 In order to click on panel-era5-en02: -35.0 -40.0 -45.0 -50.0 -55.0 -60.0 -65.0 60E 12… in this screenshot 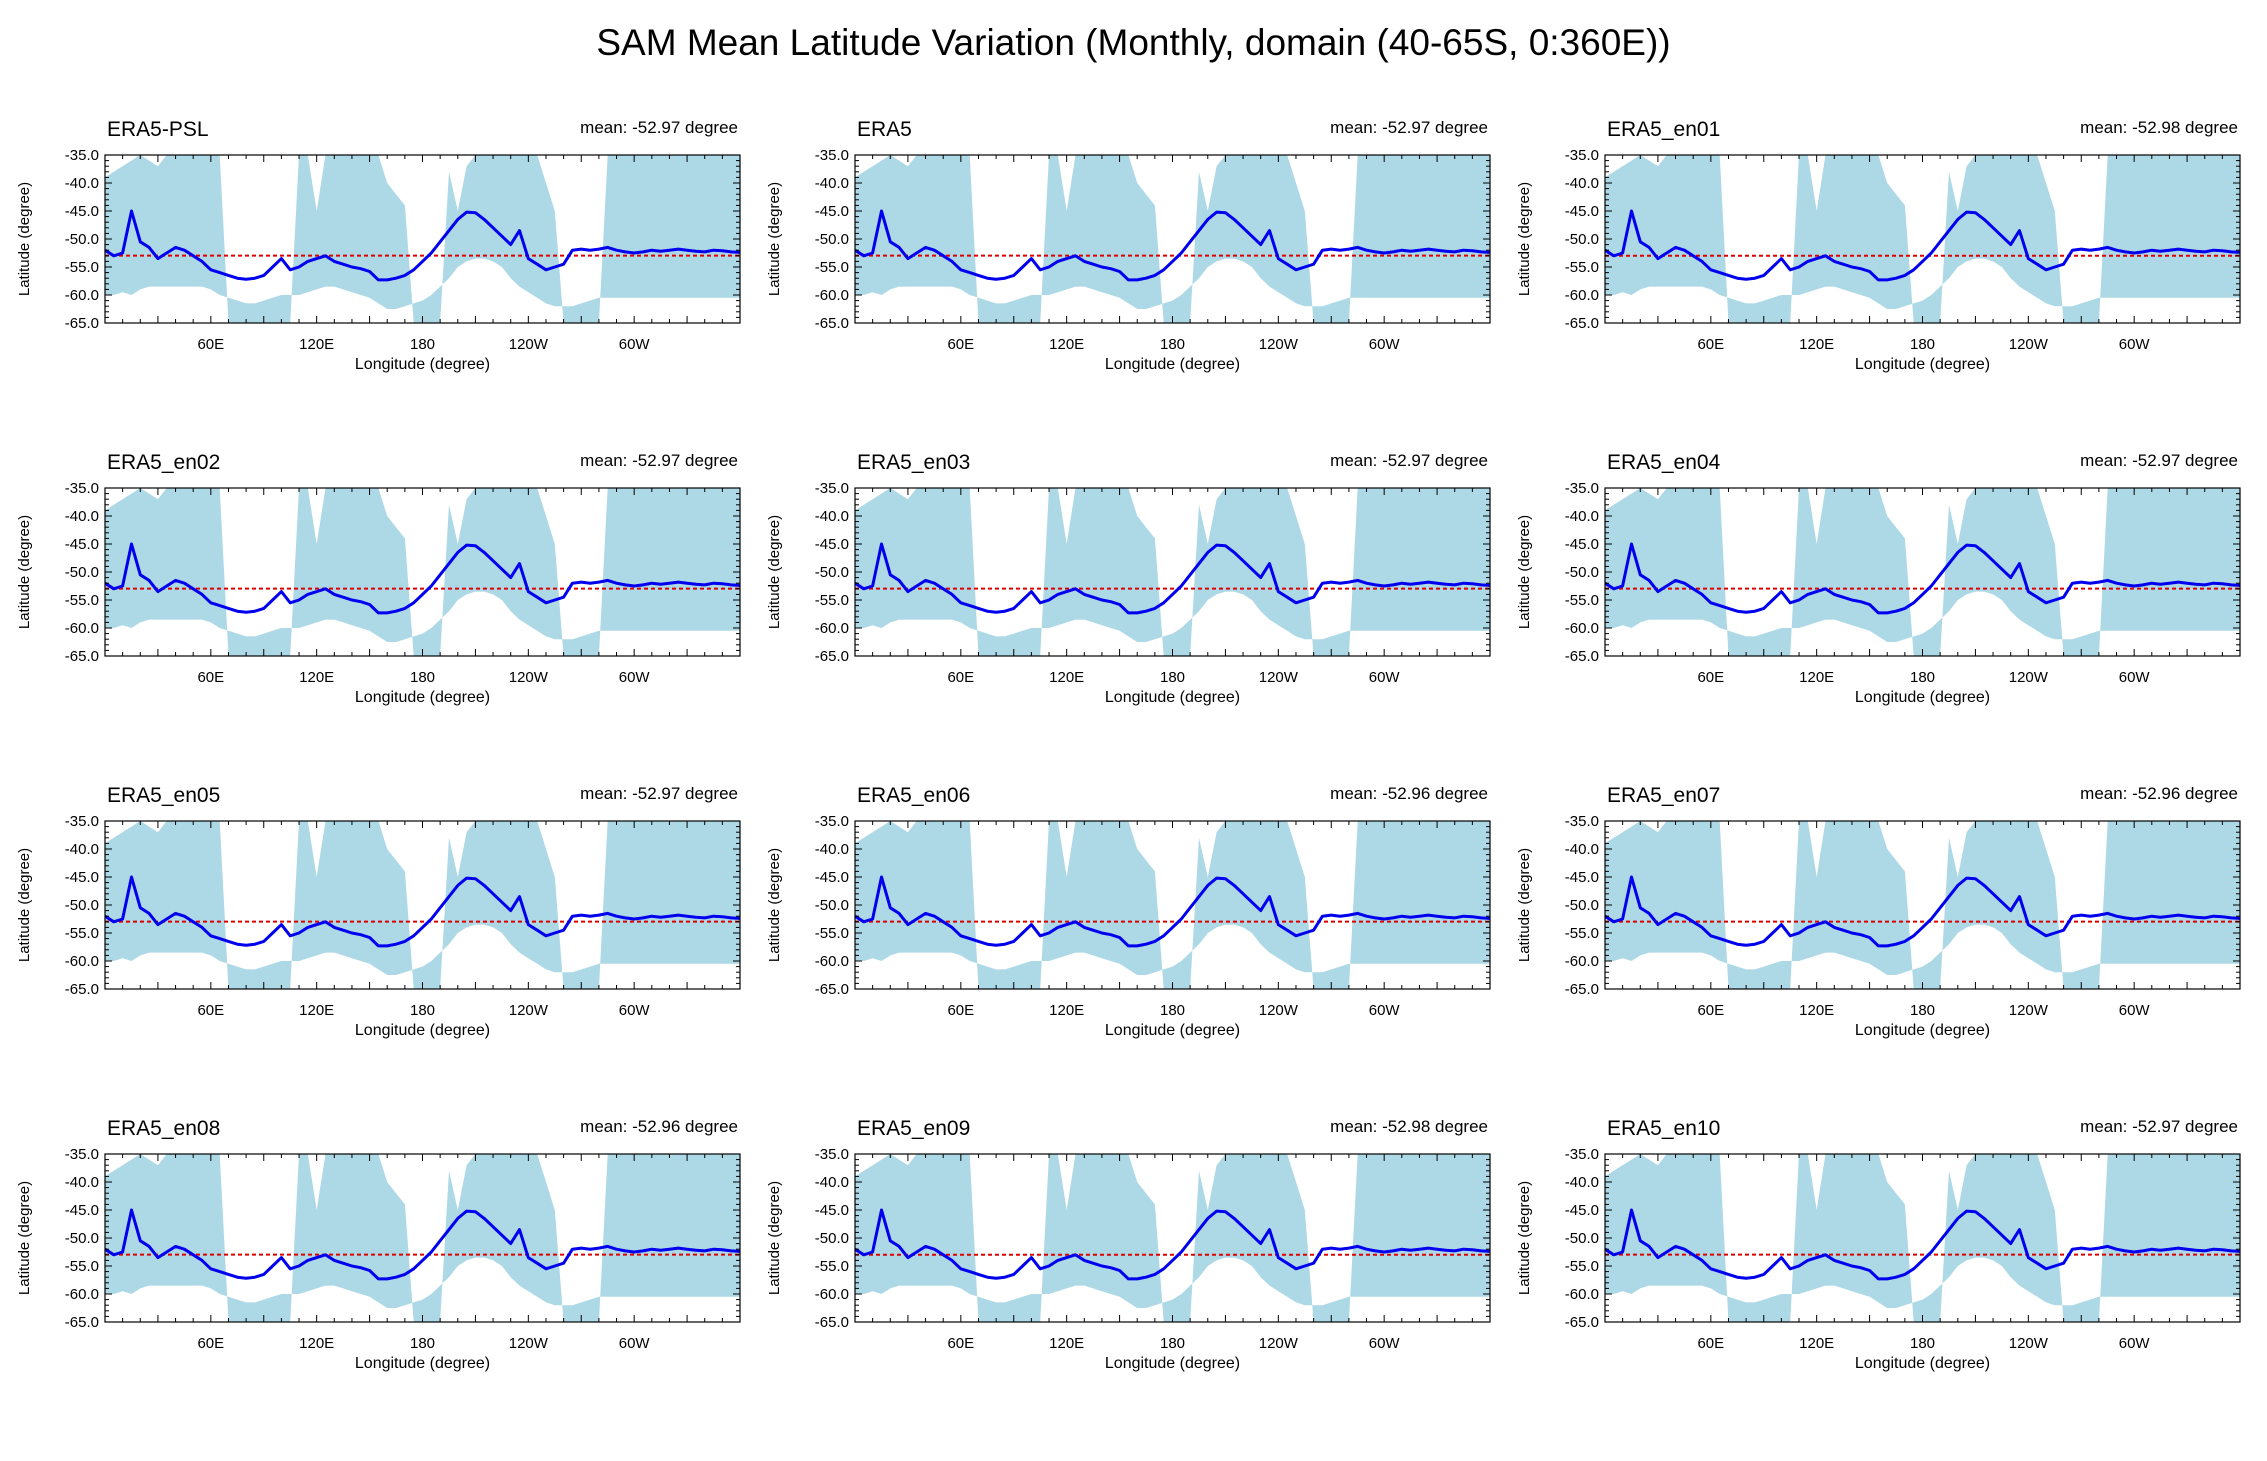, I will do `click(378, 578)`.